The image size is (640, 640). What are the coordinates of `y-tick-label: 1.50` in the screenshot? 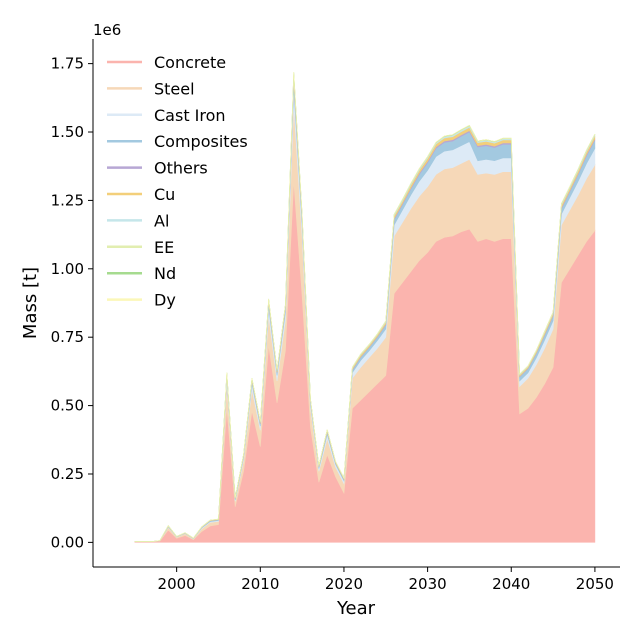 It's located at (67, 132).